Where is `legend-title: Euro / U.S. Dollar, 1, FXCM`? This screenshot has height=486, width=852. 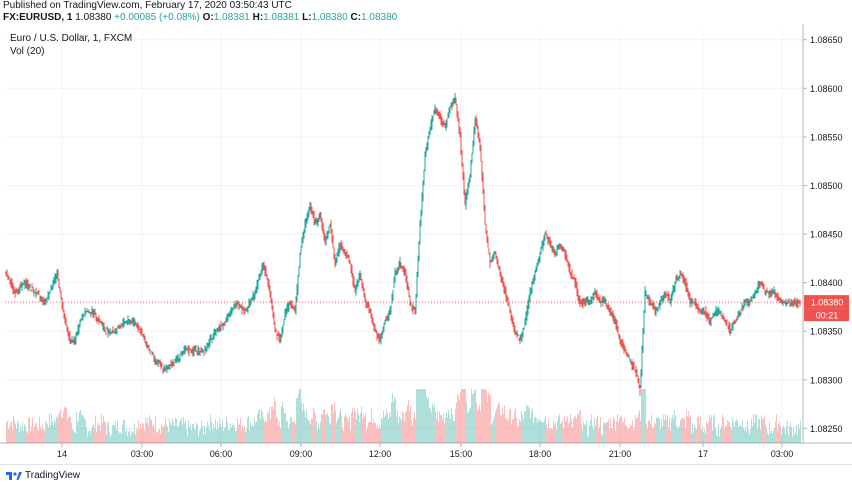
legend-title: Euro / U.S. Dollar, 1, FXCM is located at coordinates (71, 38).